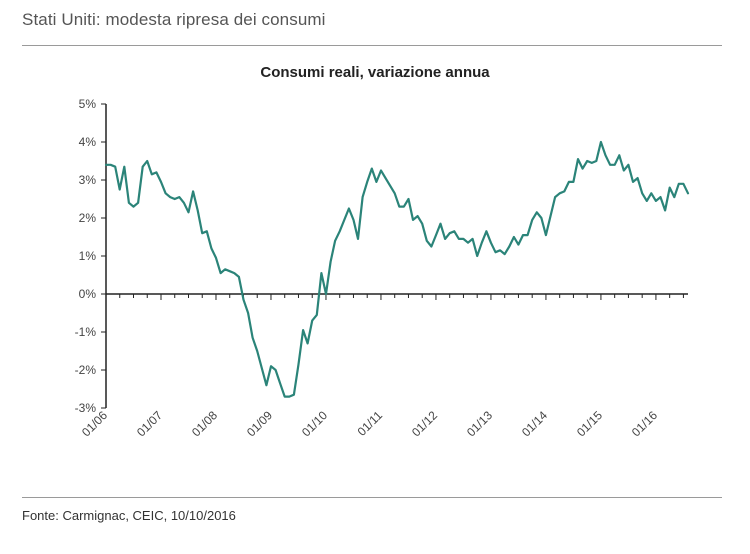 This screenshot has height=554, width=750. What do you see at coordinates (88, 218) in the screenshot?
I see `y-tick-label: 2%` at bounding box center [88, 218].